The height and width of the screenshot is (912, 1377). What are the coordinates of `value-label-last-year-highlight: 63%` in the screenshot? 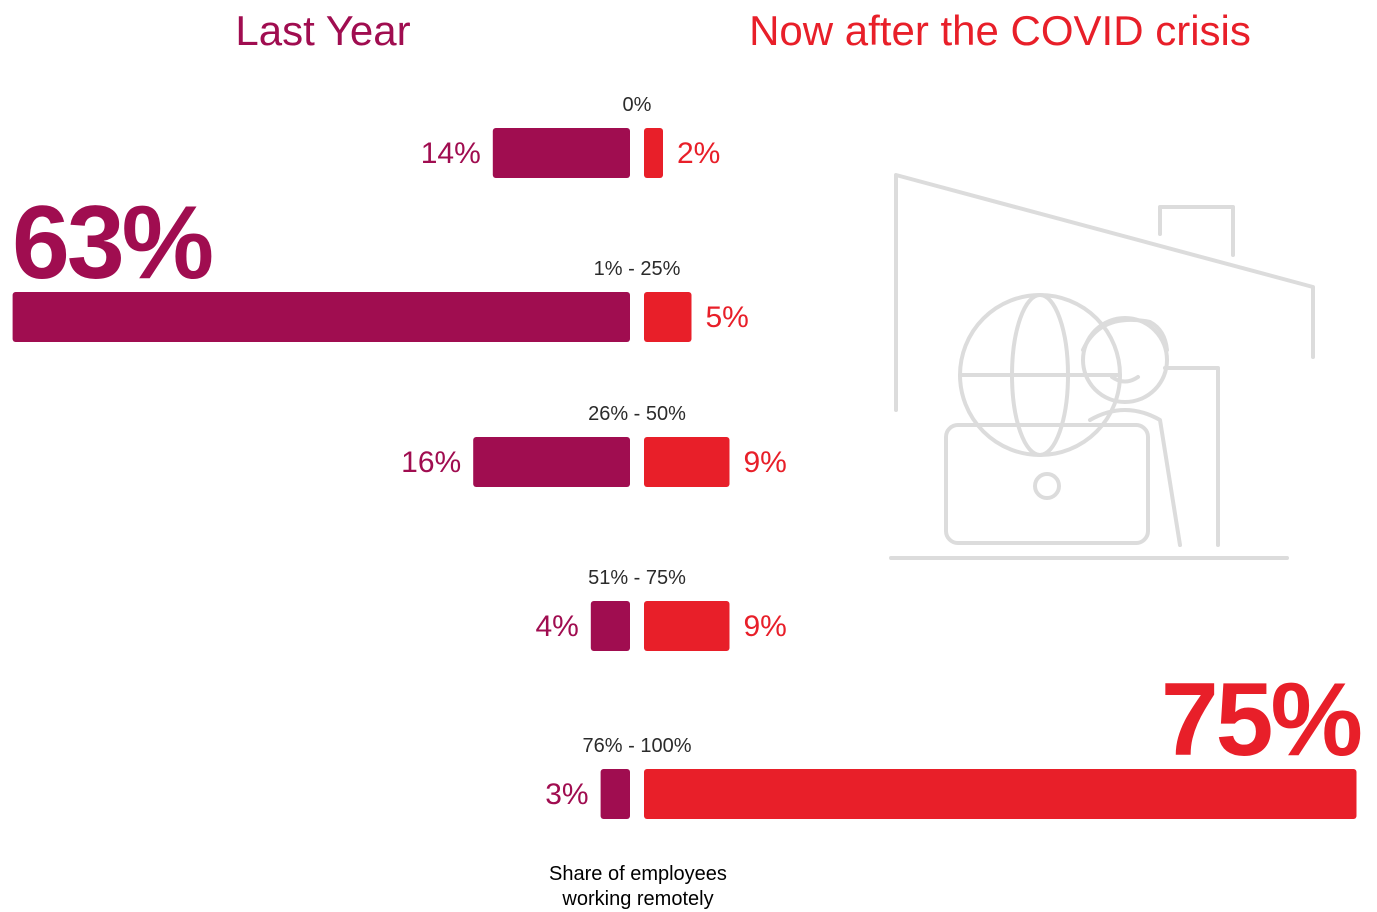 It's located at (112, 243).